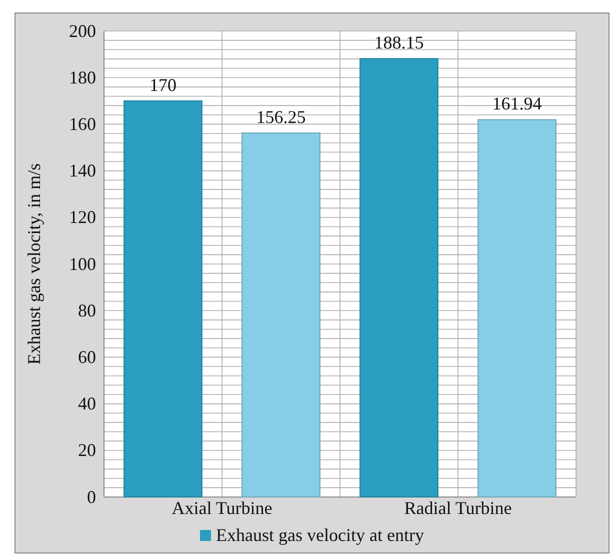 The height and width of the screenshot is (555, 614). What do you see at coordinates (87, 450) in the screenshot?
I see `y-tick-label: 20` at bounding box center [87, 450].